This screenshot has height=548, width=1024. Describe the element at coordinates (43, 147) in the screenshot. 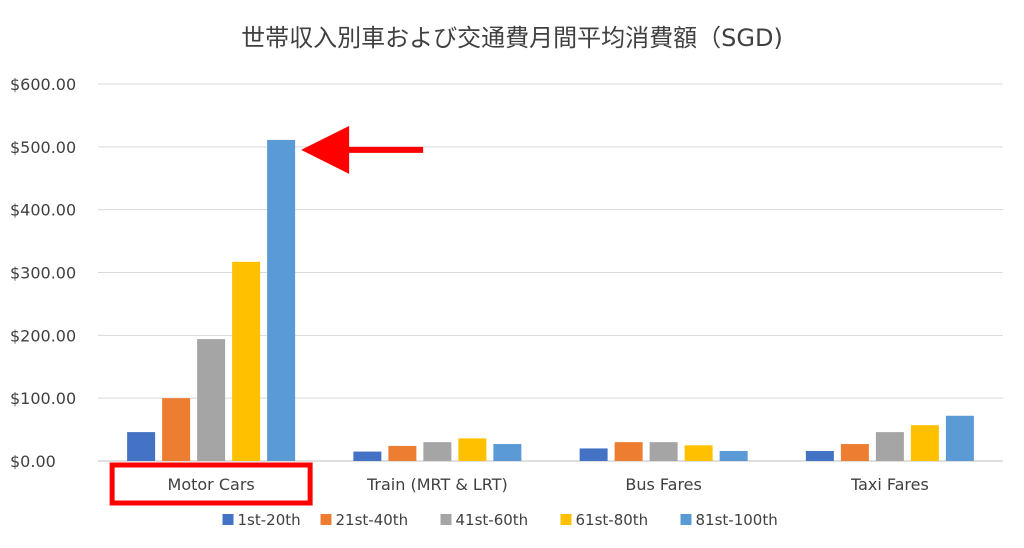

I see `y-tick-label: $500.00` at that location.